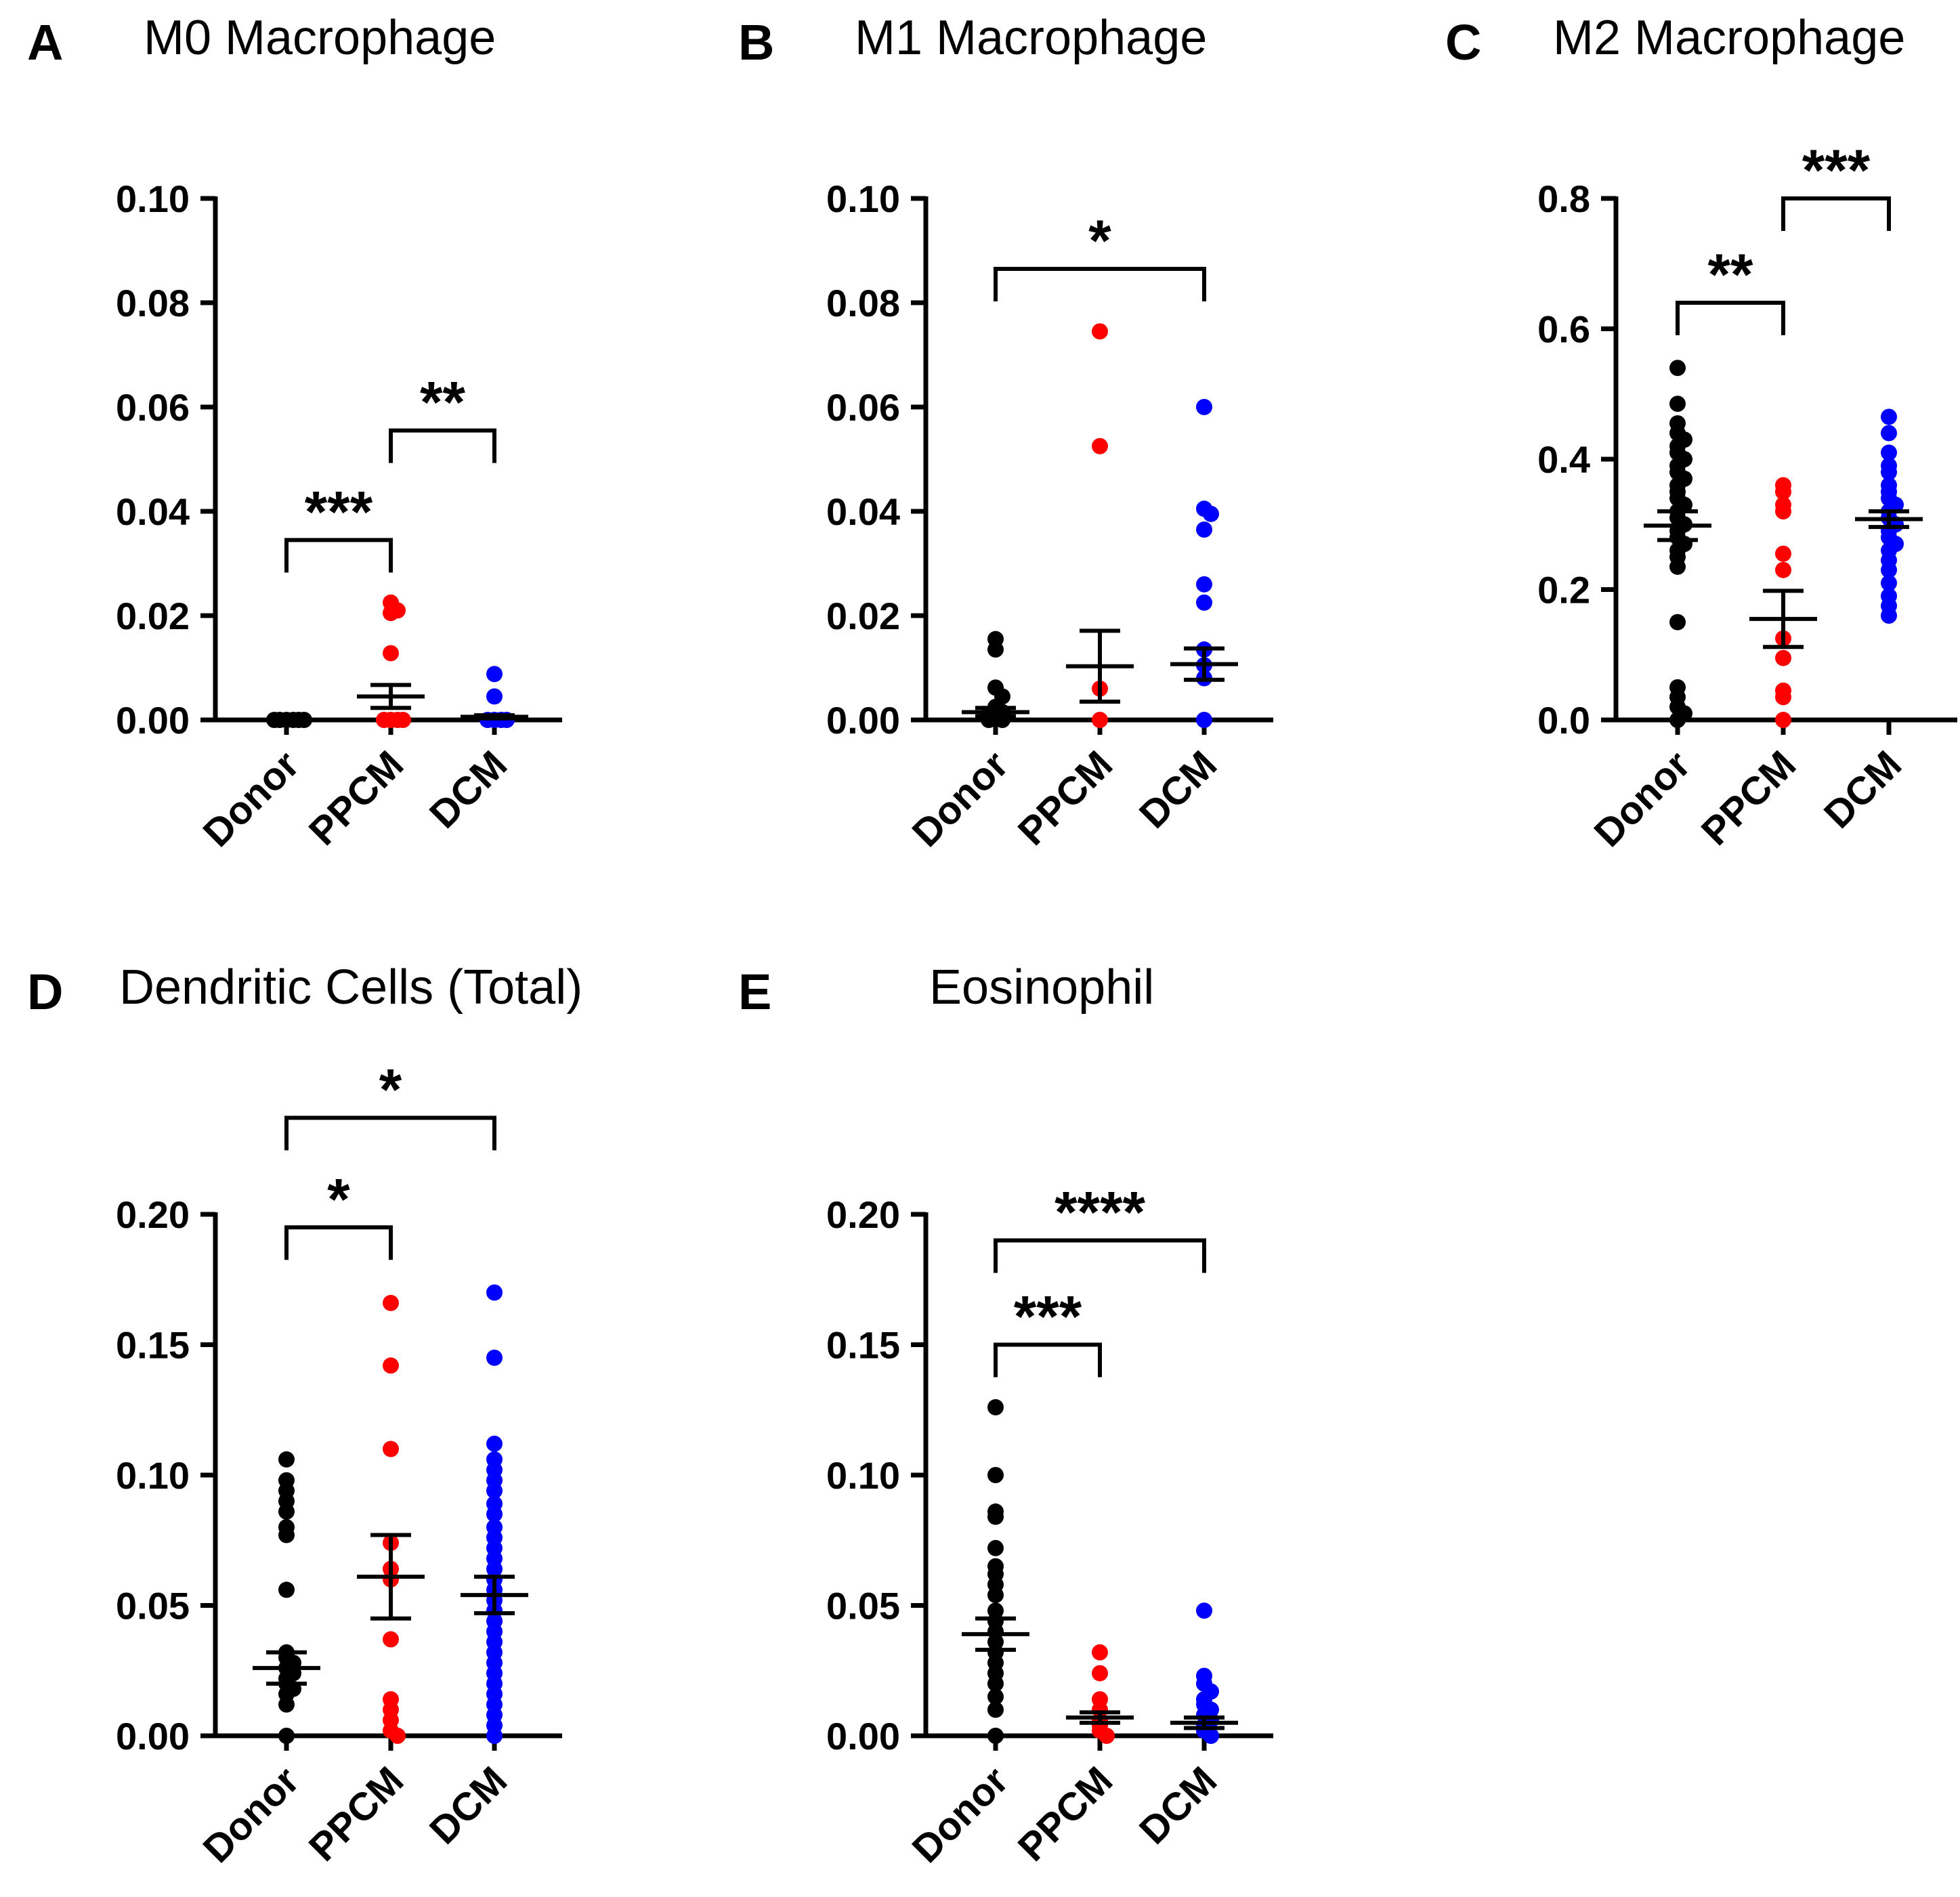 The width and height of the screenshot is (1960, 1897). Describe the element at coordinates (1099, 1213) in the screenshot. I see `significance-label: ****` at that location.